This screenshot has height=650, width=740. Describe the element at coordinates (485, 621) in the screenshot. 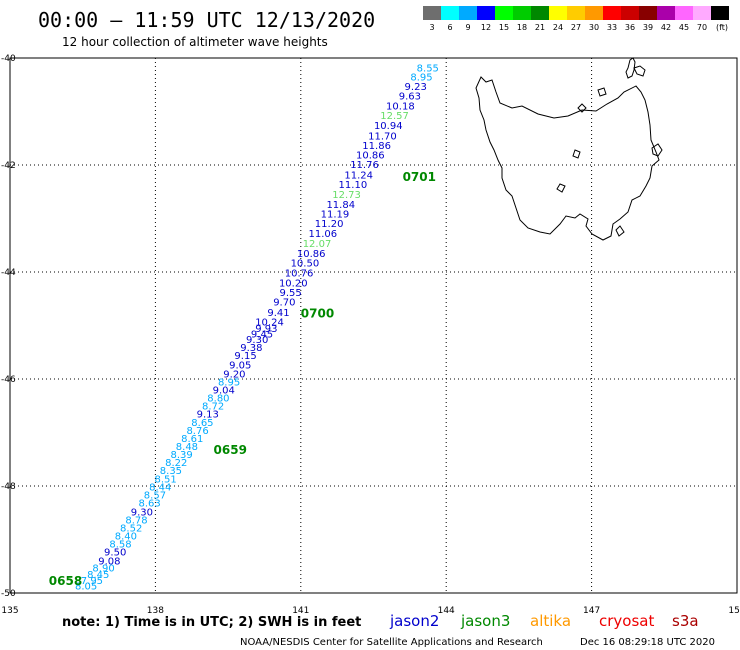

I see `legend-jason3: jason3` at that location.